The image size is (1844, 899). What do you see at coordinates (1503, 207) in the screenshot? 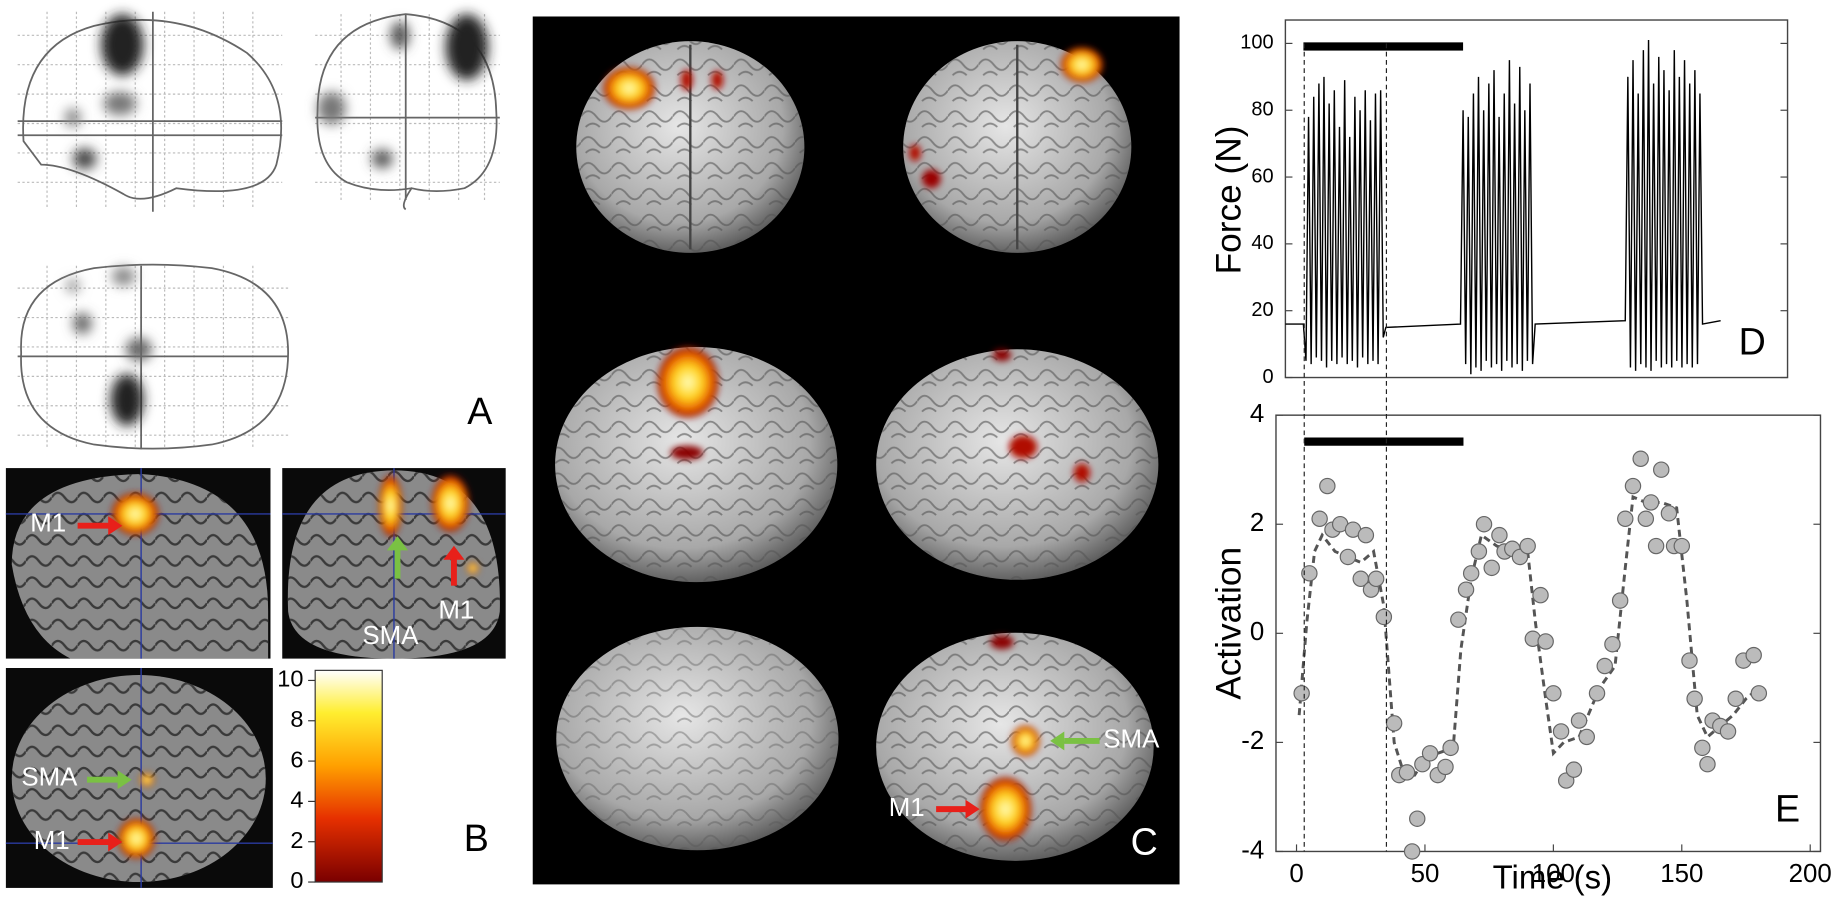
I see `force-line` at bounding box center [1503, 207].